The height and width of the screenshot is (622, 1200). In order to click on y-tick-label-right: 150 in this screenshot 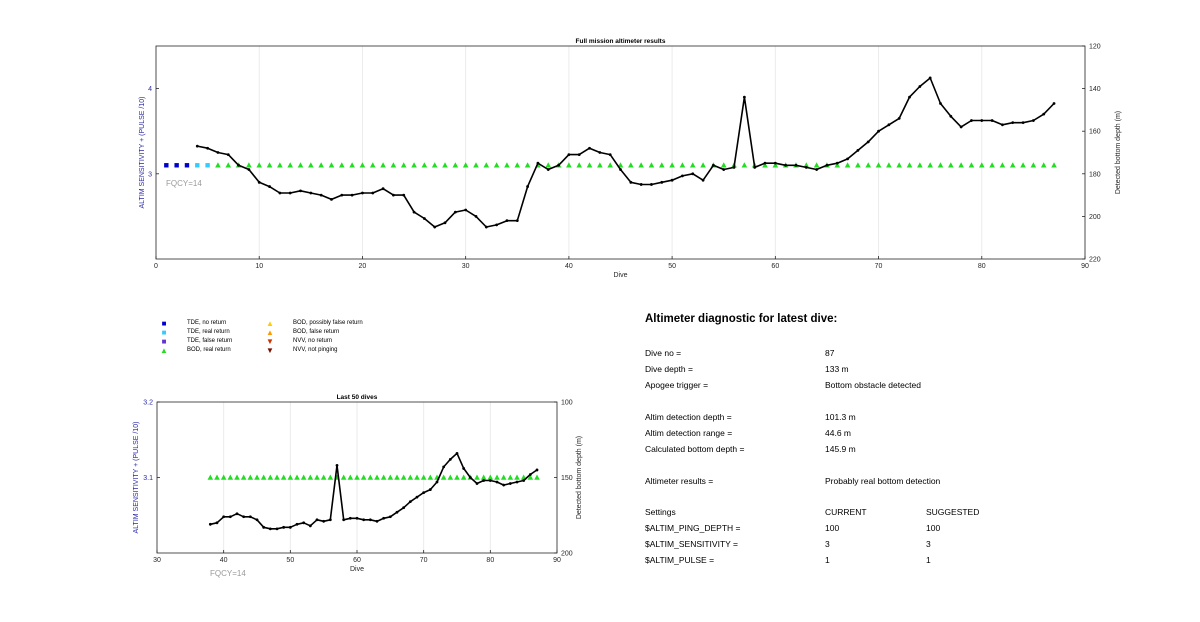, I will do `click(567, 478)`.